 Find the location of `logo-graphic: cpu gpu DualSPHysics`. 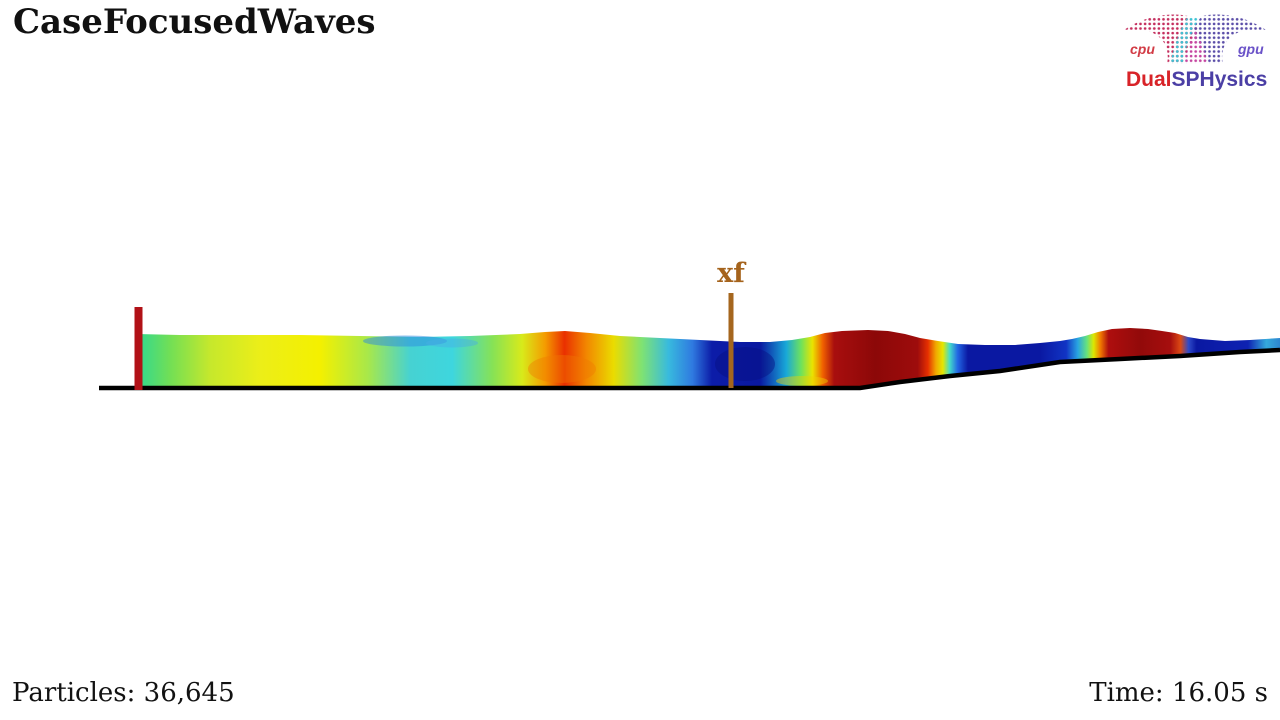

logo-graphic: cpu gpu DualSPHysics is located at coordinates (1195, 52).